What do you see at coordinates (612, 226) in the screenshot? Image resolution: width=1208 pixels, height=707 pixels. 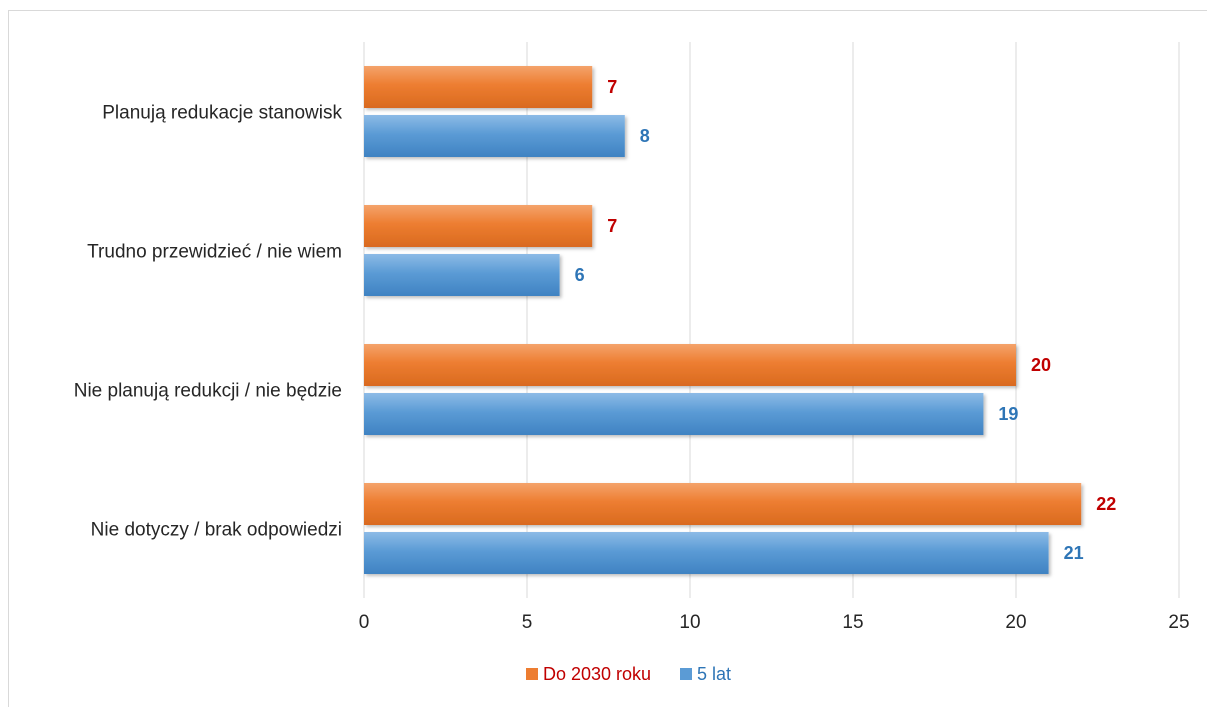 I see `data-label-do-2030-1: 7` at bounding box center [612, 226].